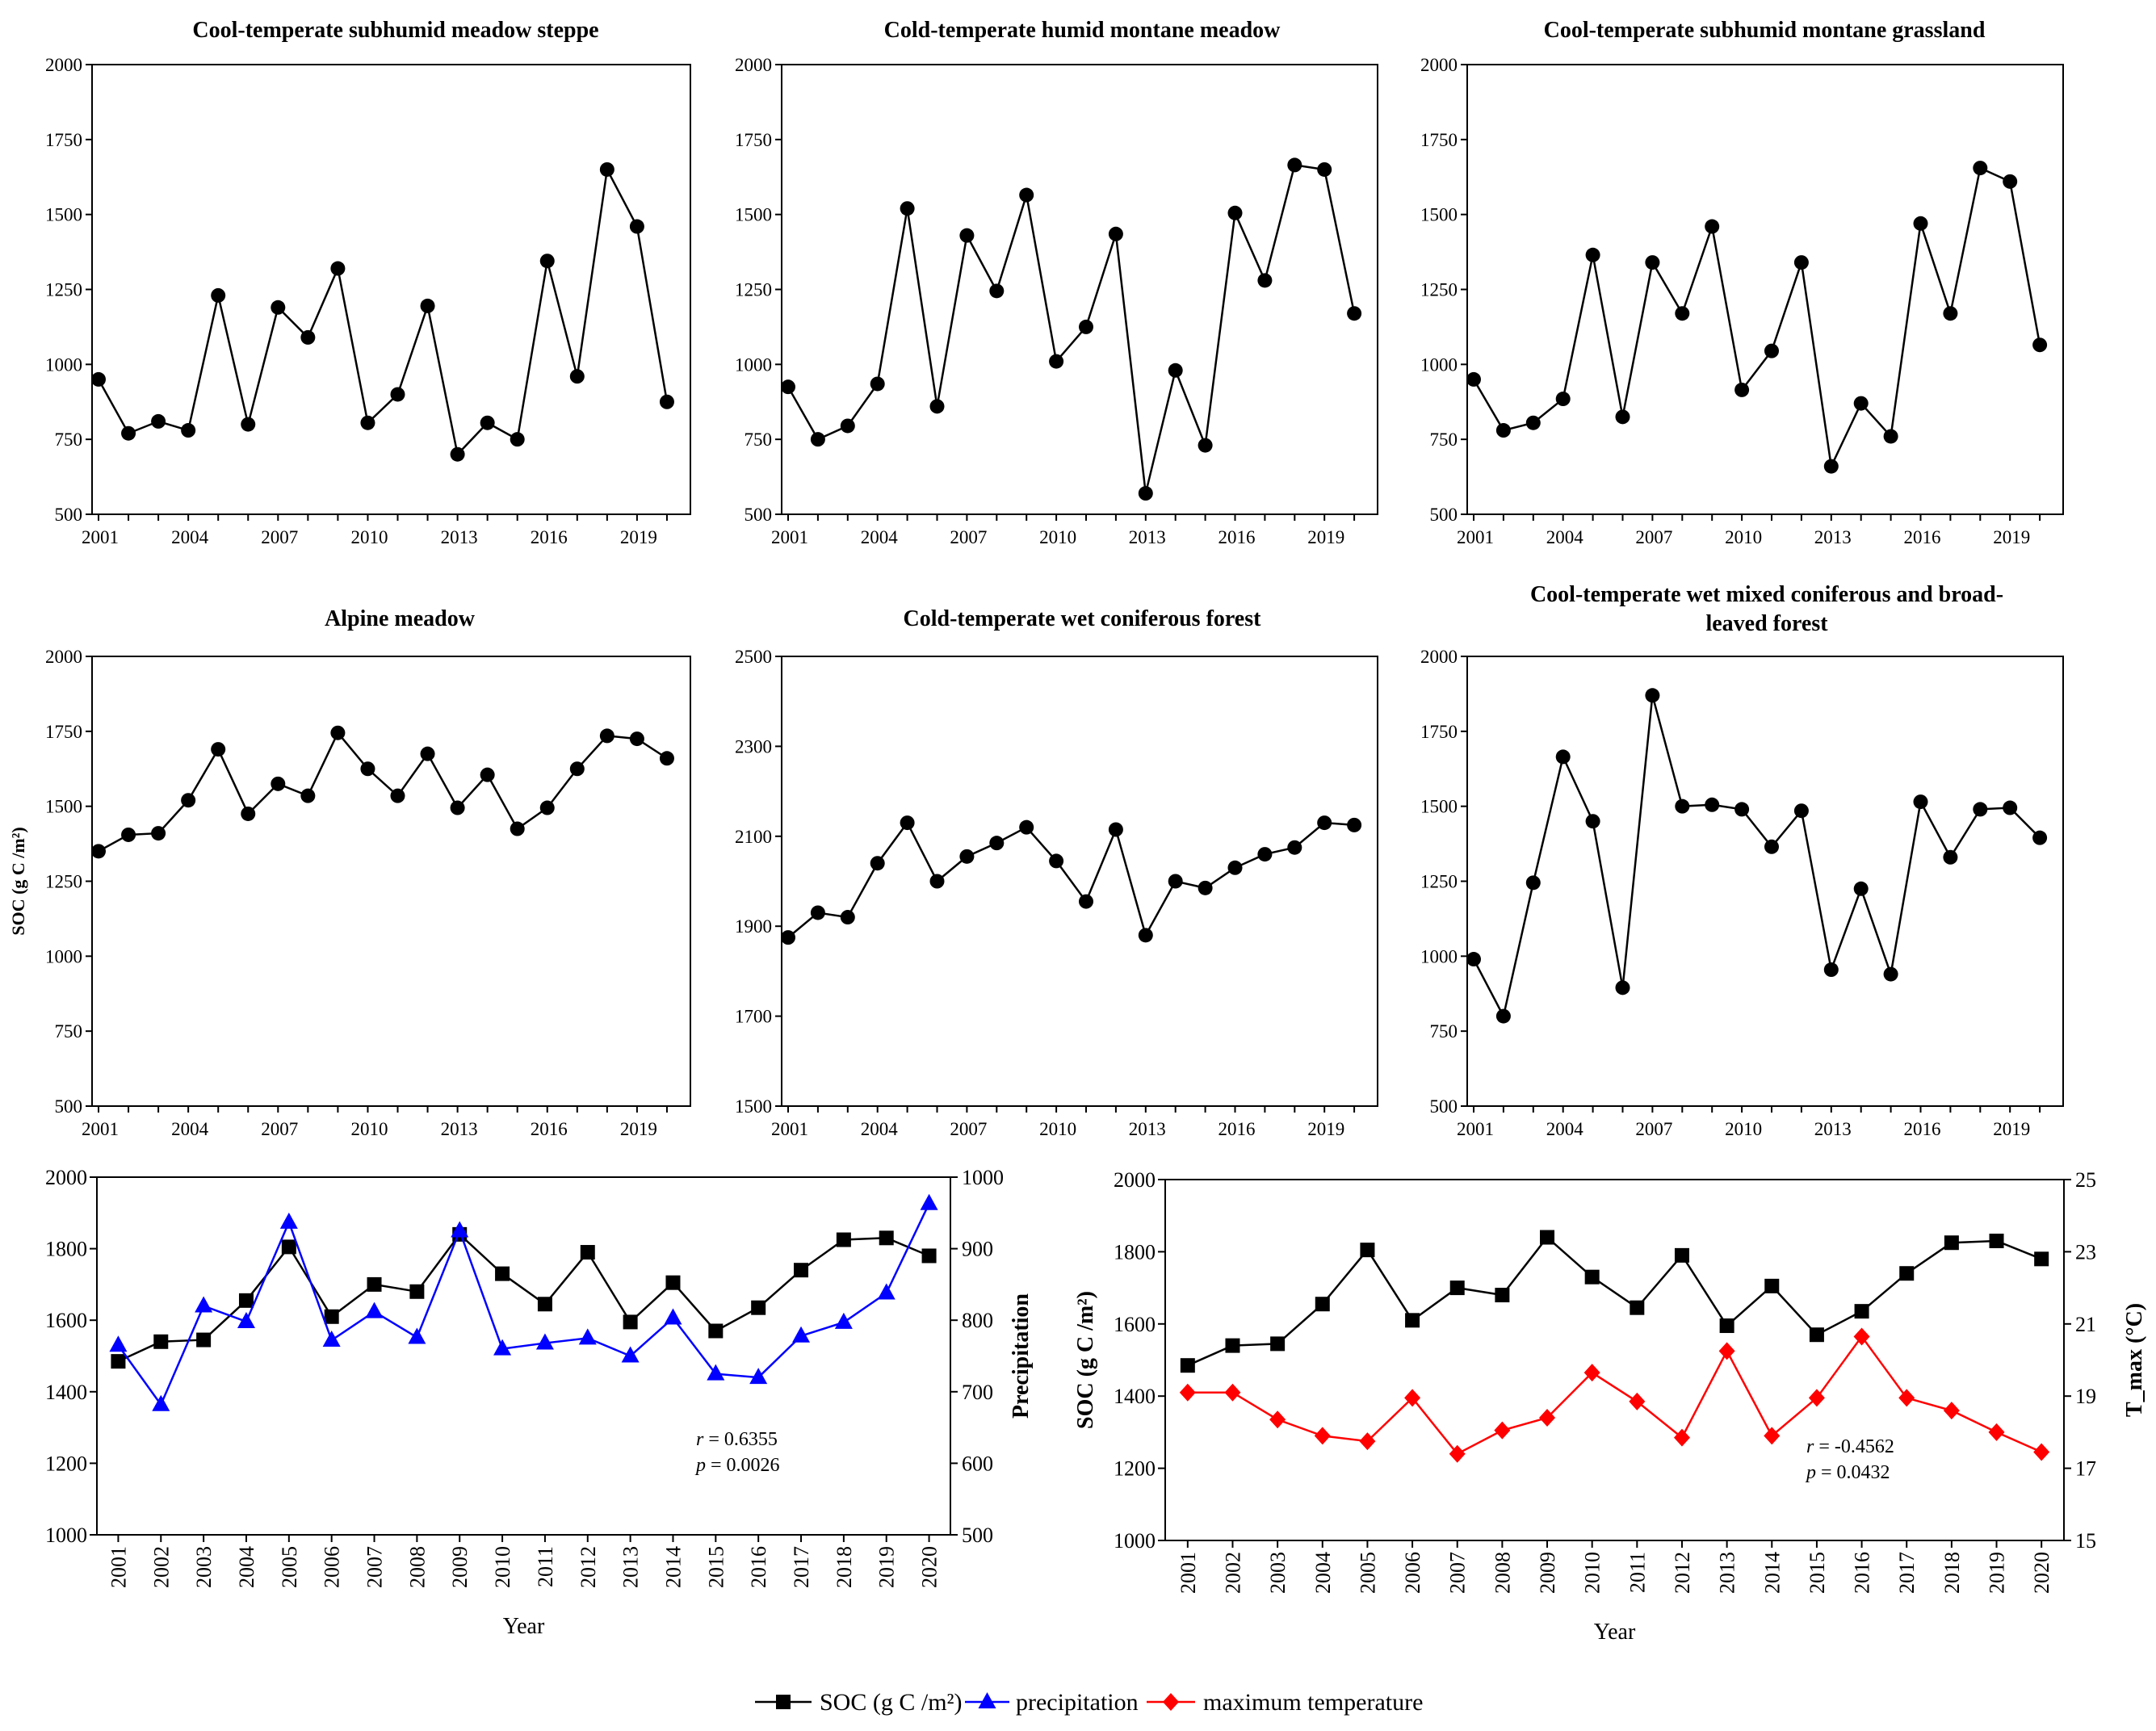  What do you see at coordinates (859, 1702) in the screenshot?
I see `legend-item-soc: SOC (g C /m²)` at bounding box center [859, 1702].